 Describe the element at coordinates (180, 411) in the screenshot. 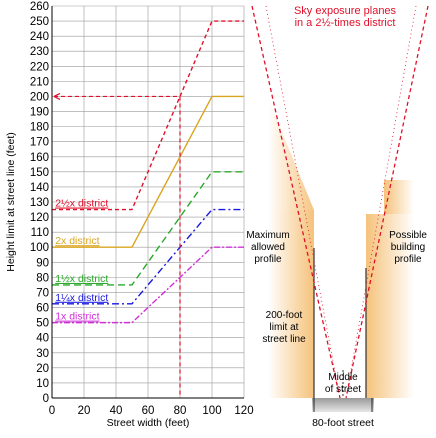

I see `x-tick-label: 80` at that location.